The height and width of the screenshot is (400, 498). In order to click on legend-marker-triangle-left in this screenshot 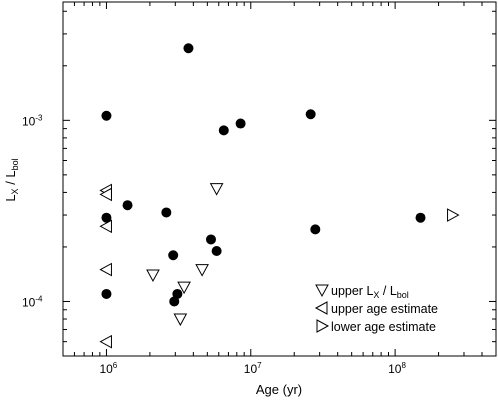, I will do `click(321, 308)`.